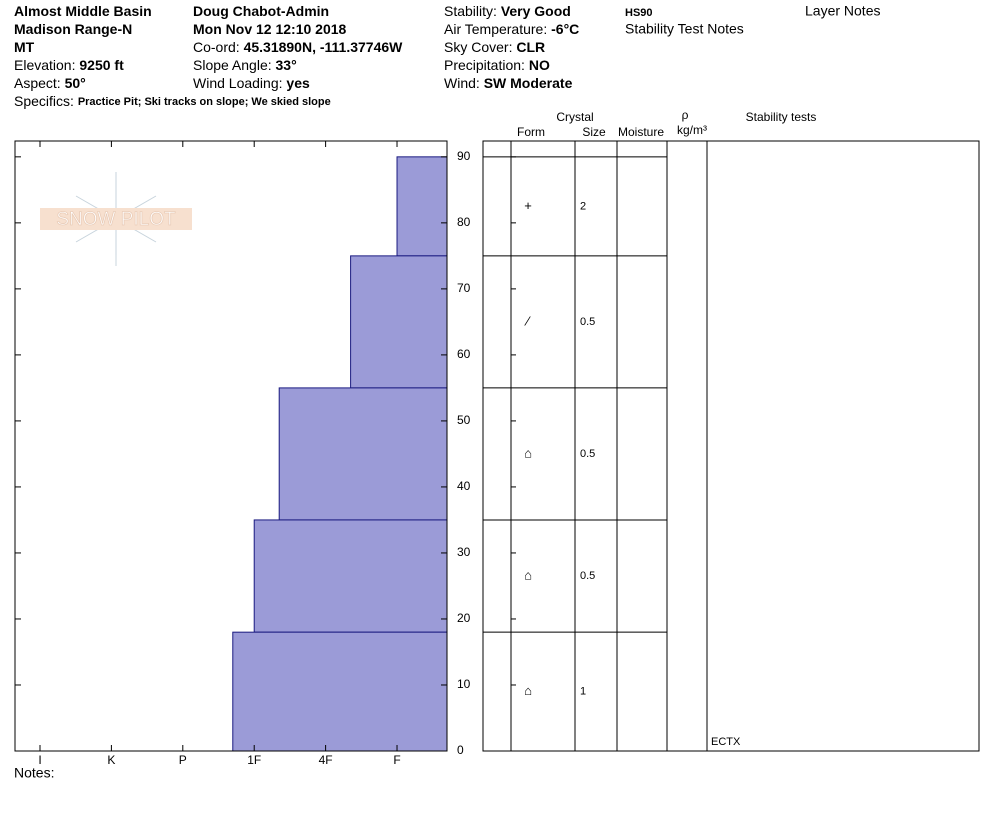 This screenshot has height=840, width=994. I want to click on col-header: Stability tests, so click(781, 117).